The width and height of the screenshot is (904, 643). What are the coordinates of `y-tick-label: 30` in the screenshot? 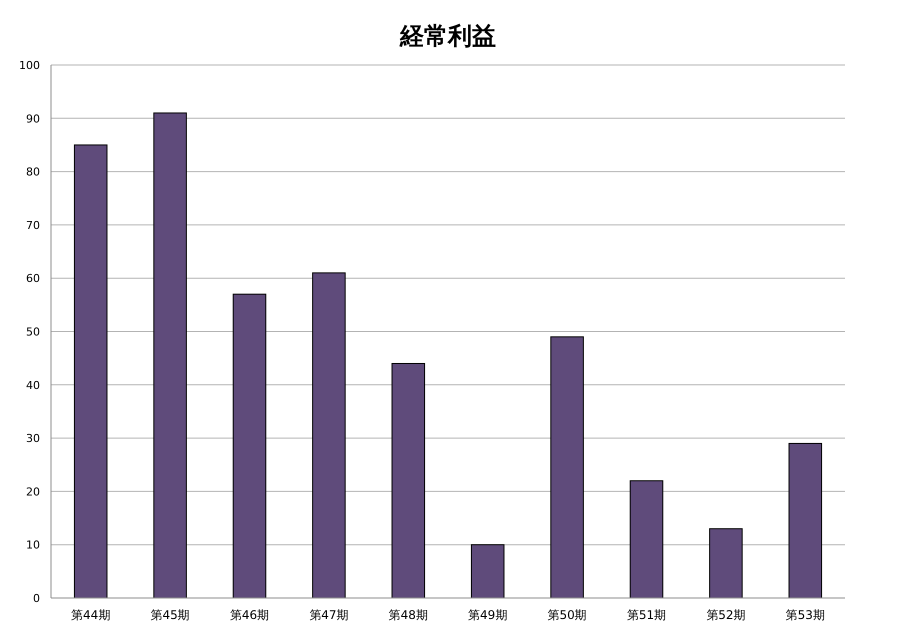 It's located at (33, 439).